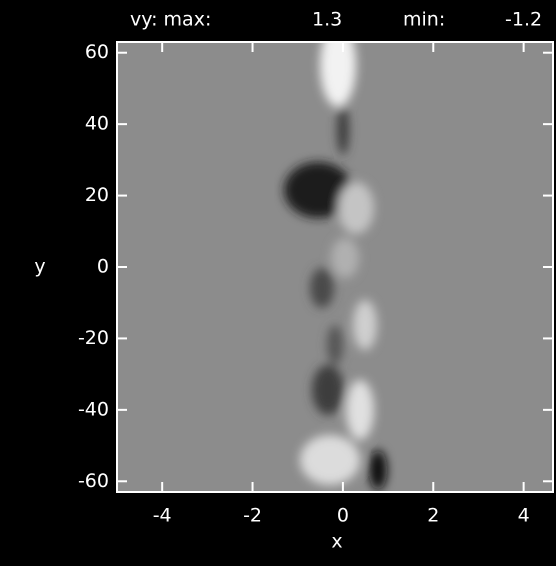 The image size is (556, 566). I want to click on x-axis-label: x, so click(336, 542).